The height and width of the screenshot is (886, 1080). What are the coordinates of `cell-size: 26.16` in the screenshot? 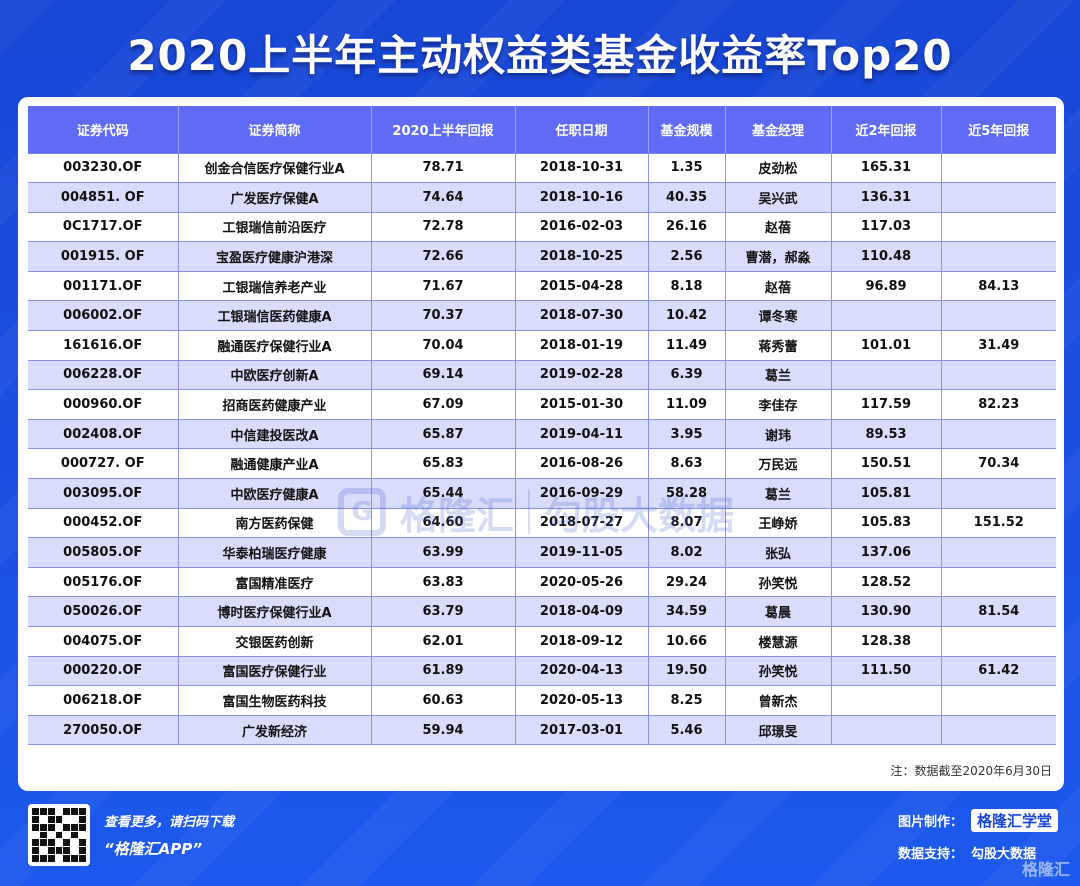 It's located at (687, 227).